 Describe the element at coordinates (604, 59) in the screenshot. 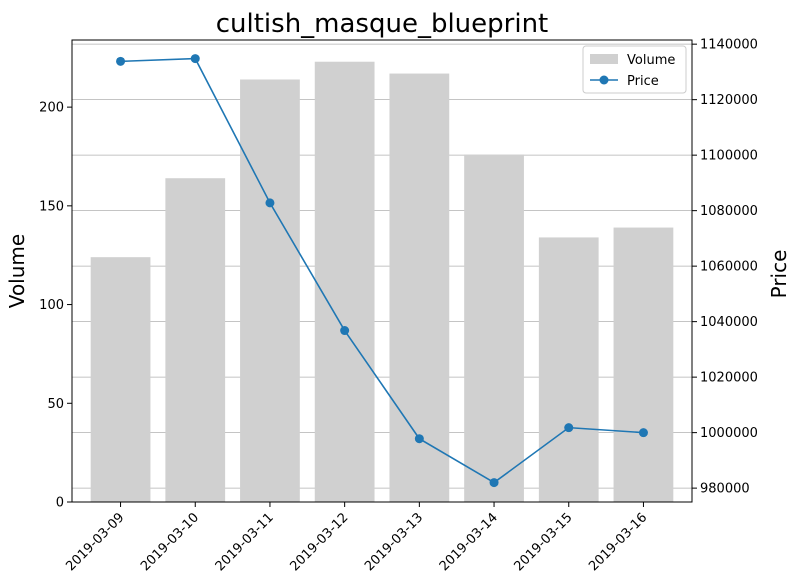

I see `legend-swatch-volume` at that location.